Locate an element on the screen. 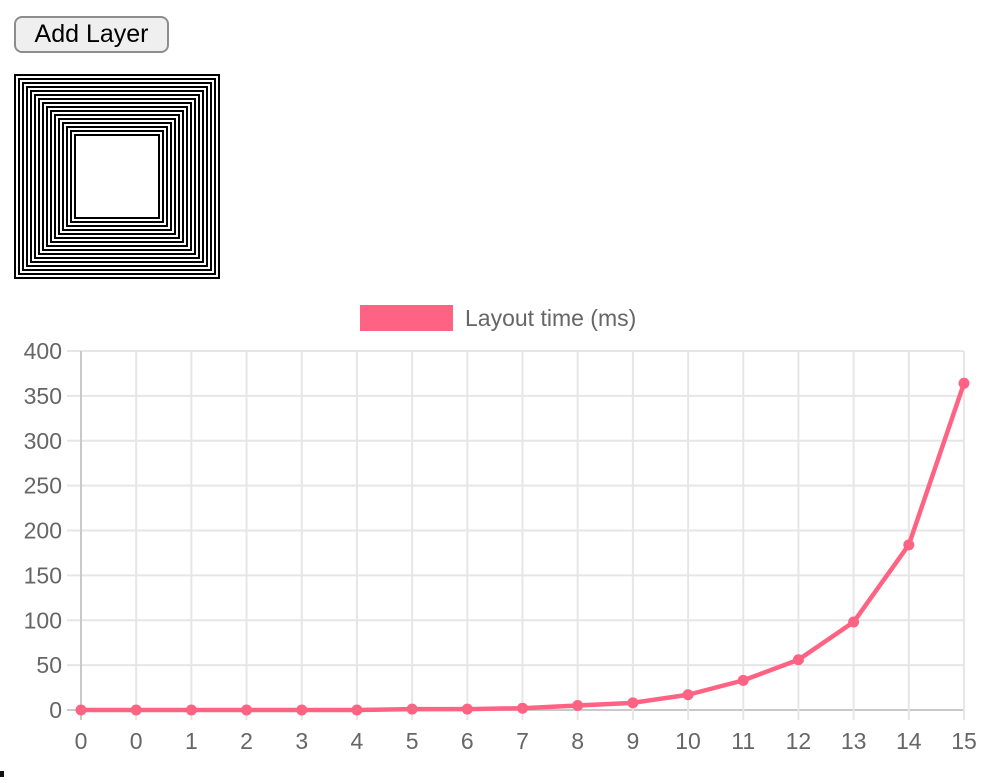  x-tick-label: 8 is located at coordinates (577, 741).